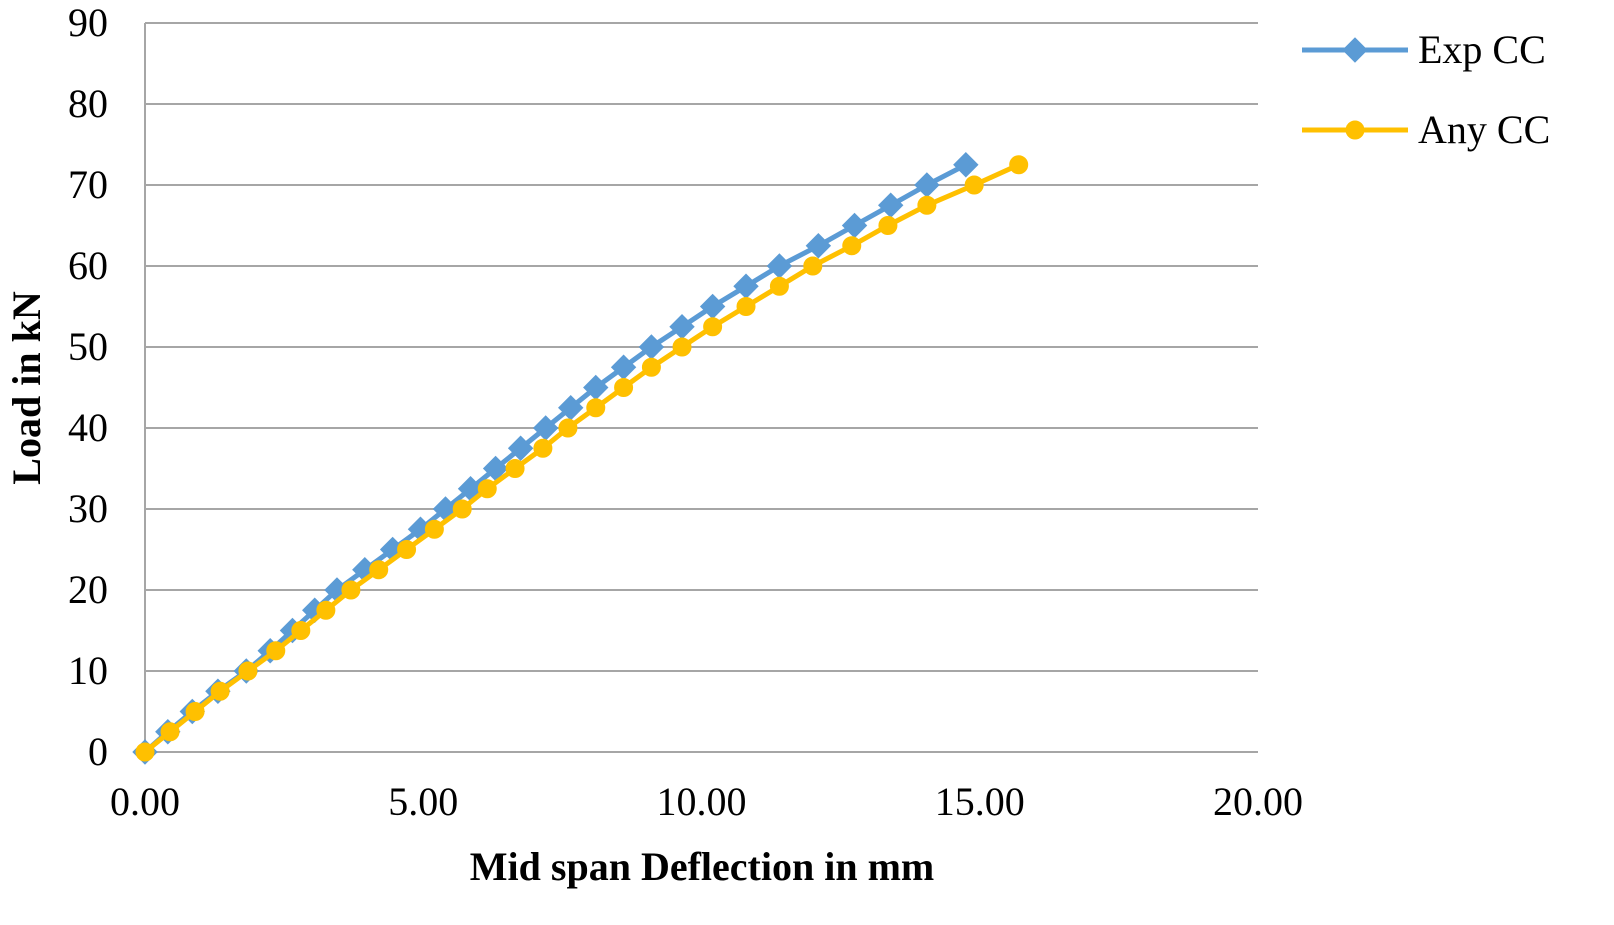 The width and height of the screenshot is (1614, 925). I want to click on y-tick-label: 10, so click(88, 670).